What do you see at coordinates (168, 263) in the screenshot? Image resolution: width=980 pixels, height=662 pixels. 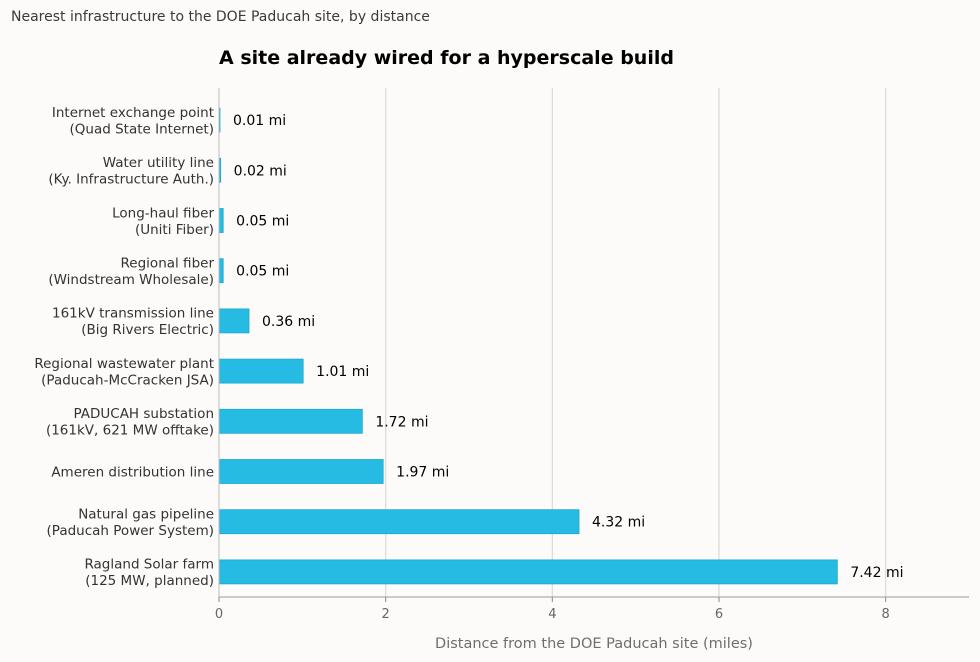 I see `y-tick-label-line: Regional fiber` at bounding box center [168, 263].